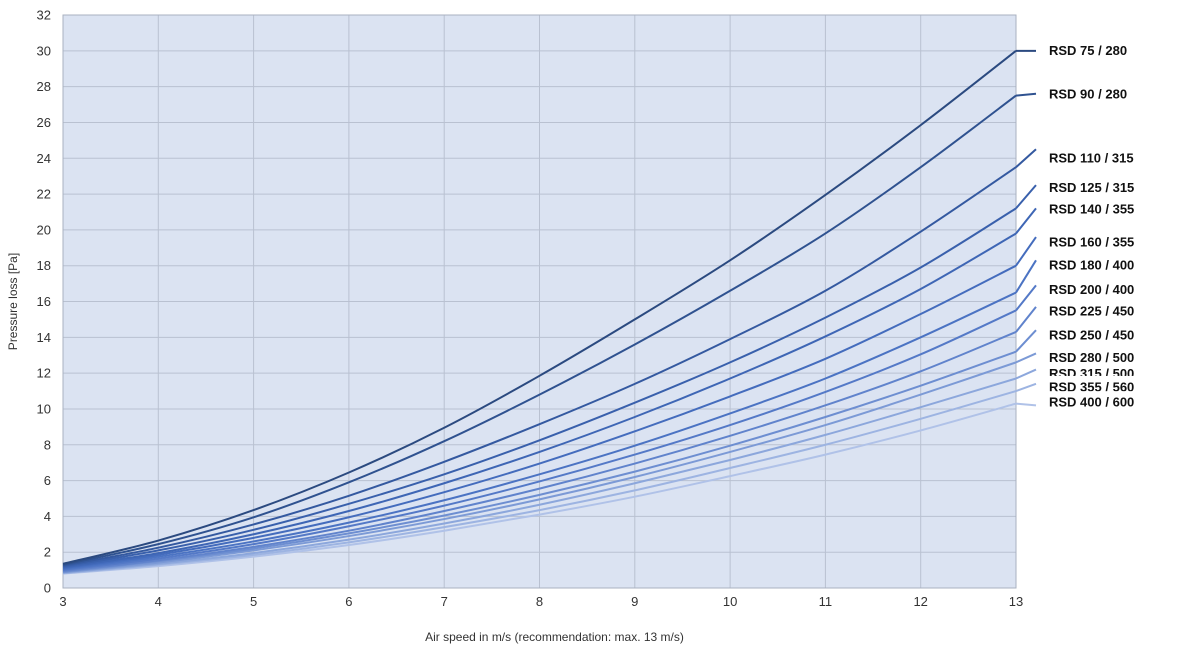 This screenshot has height=652, width=1188. Describe the element at coordinates (348, 601) in the screenshot. I see `x-tick-label: 6` at that location.